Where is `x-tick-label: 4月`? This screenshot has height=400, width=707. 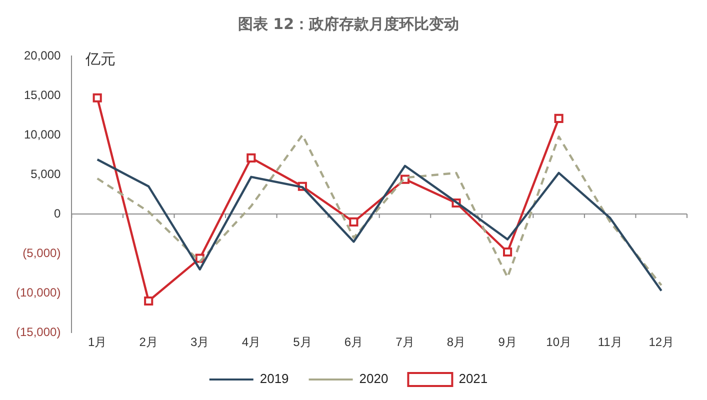 x-tick-label: 4月 is located at coordinates (251, 342).